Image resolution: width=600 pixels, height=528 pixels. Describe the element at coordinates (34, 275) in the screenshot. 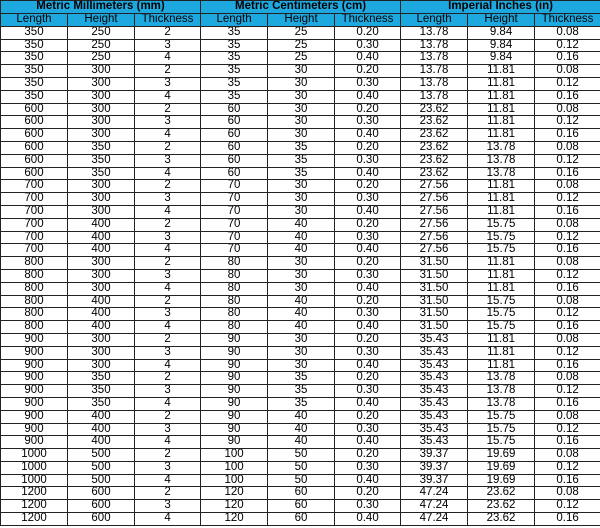

I see `table-cell: 800` at that location.